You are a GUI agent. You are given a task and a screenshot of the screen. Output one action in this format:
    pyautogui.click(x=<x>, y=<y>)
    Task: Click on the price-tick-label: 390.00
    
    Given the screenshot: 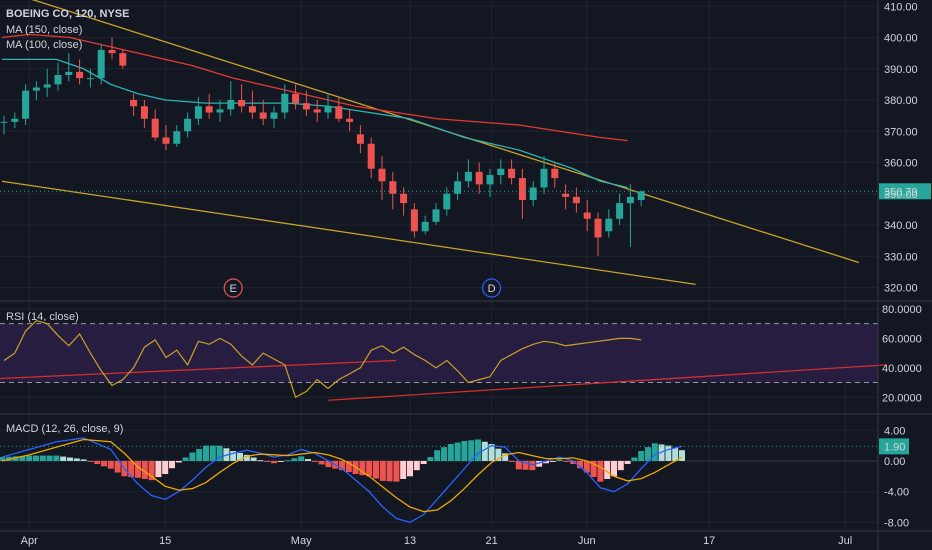 What is the action you would take?
    pyautogui.click(x=901, y=70)
    